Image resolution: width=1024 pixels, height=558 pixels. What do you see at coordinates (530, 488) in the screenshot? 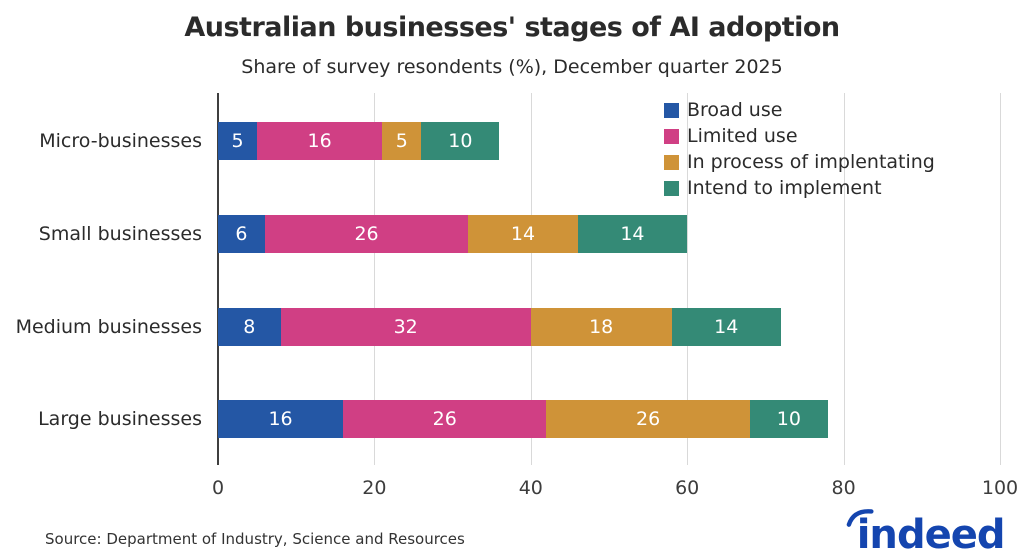
I see `x-axis-tick-label: 40` at bounding box center [530, 488].